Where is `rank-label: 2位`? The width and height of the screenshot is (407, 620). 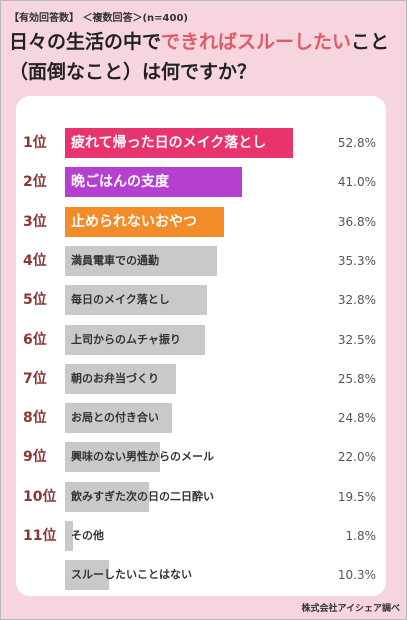 rank-label: 2位 is located at coordinates (35, 182).